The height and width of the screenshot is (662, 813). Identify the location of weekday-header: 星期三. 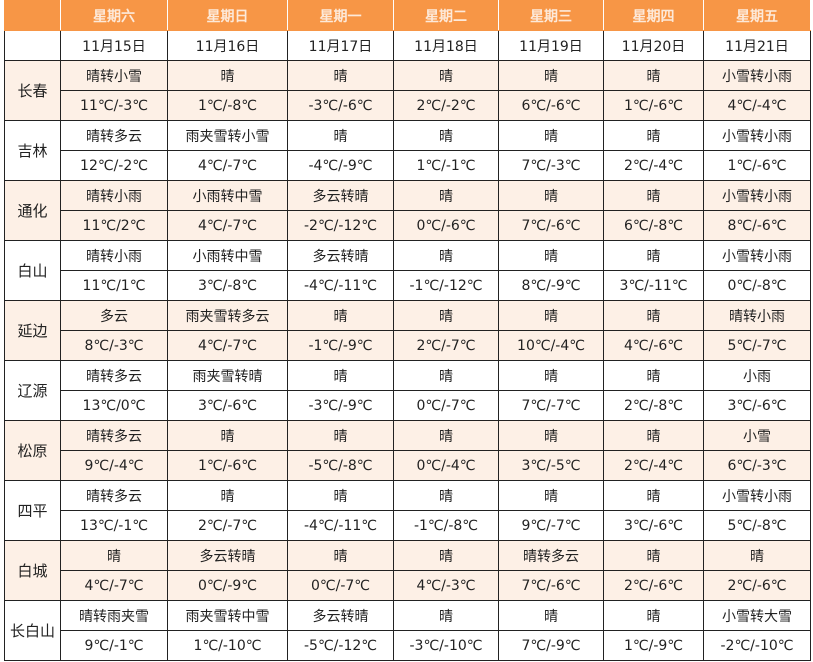
(551, 15).